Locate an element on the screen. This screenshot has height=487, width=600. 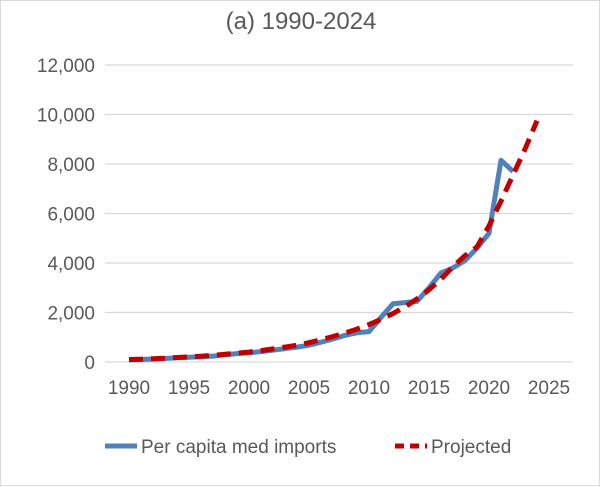
x-tick-label: 2025 is located at coordinates (549, 388).